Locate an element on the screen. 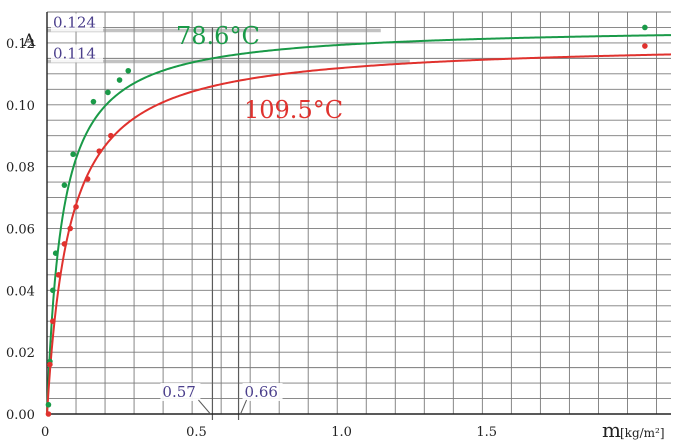 This screenshot has height=444, width=676. x-tick-label: 1.0 is located at coordinates (341, 432).